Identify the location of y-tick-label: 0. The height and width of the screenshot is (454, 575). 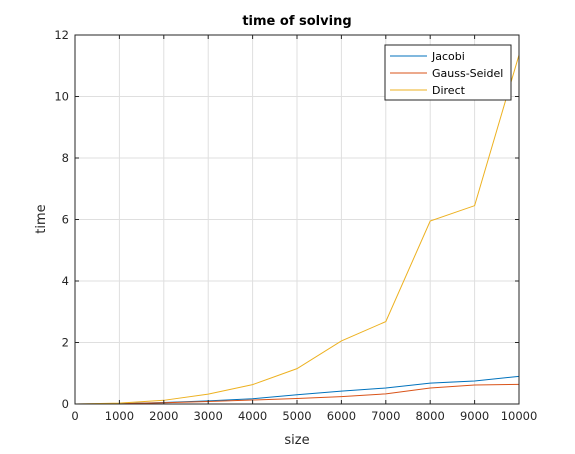
(65, 404).